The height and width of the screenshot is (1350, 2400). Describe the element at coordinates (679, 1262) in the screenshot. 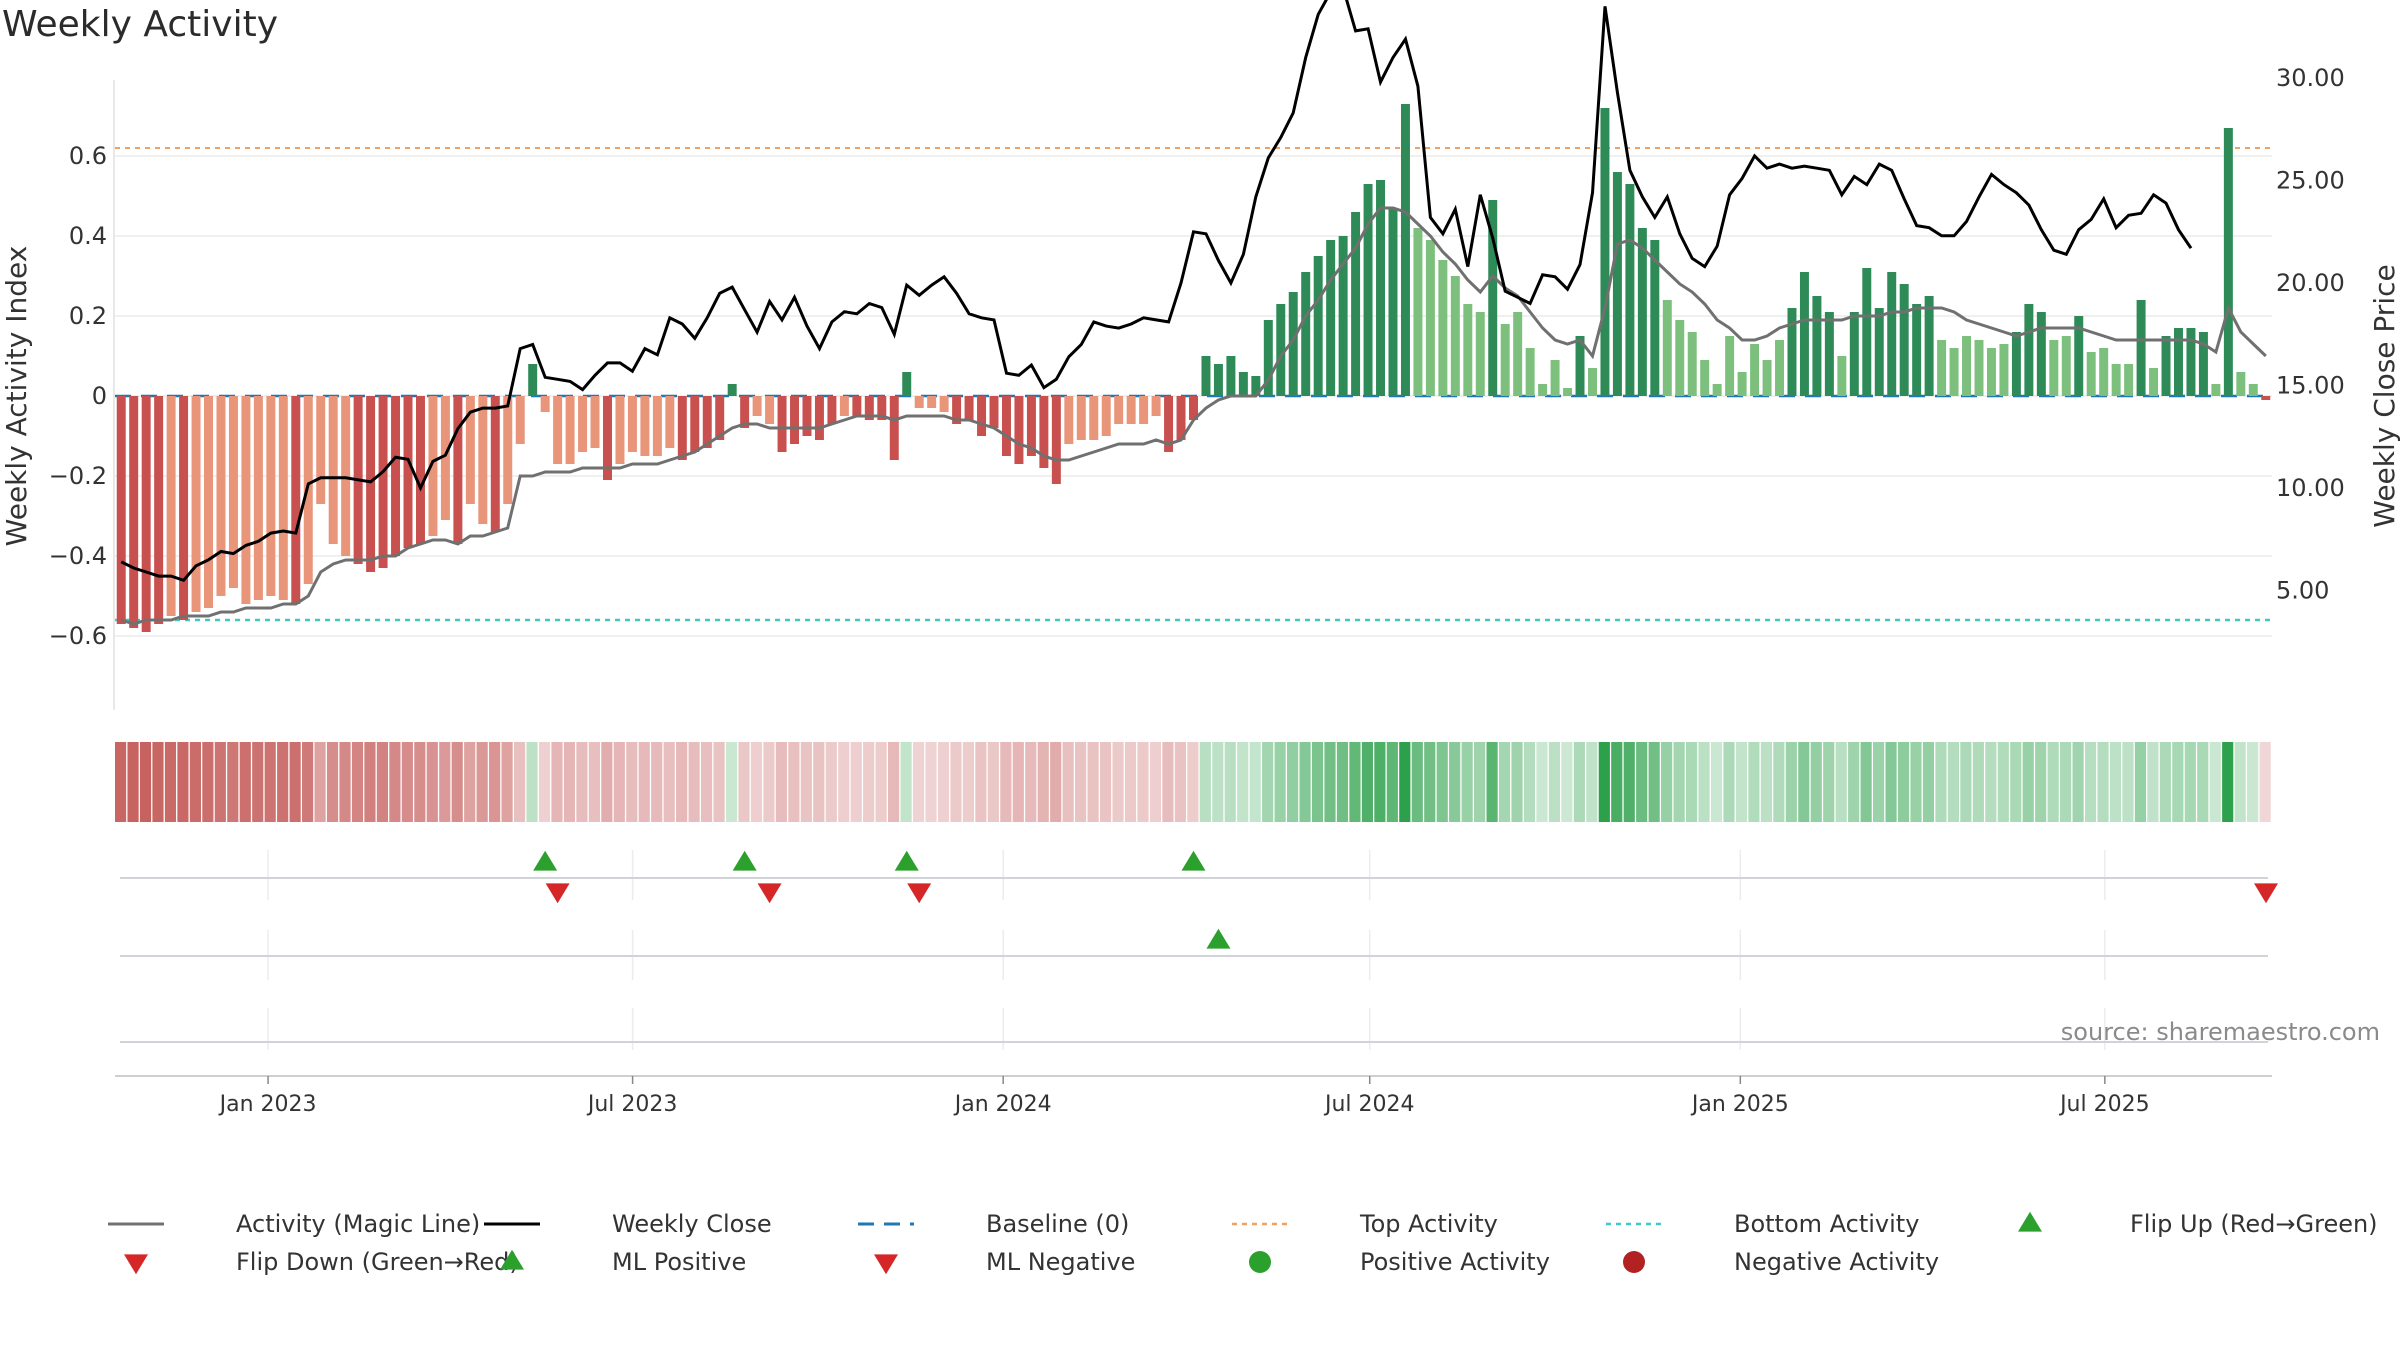

I see `legend-label: ML Positive` at that location.